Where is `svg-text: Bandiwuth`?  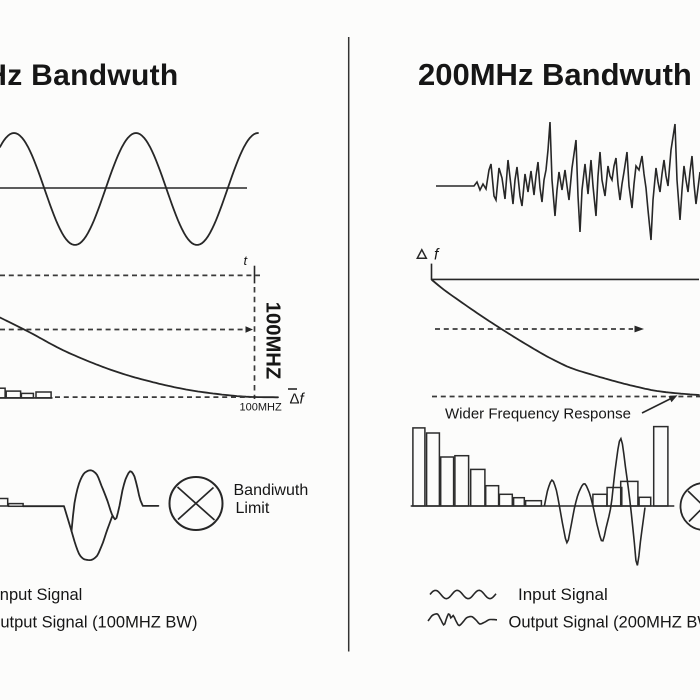 svg-text: Bandiwuth is located at coordinates (271, 490).